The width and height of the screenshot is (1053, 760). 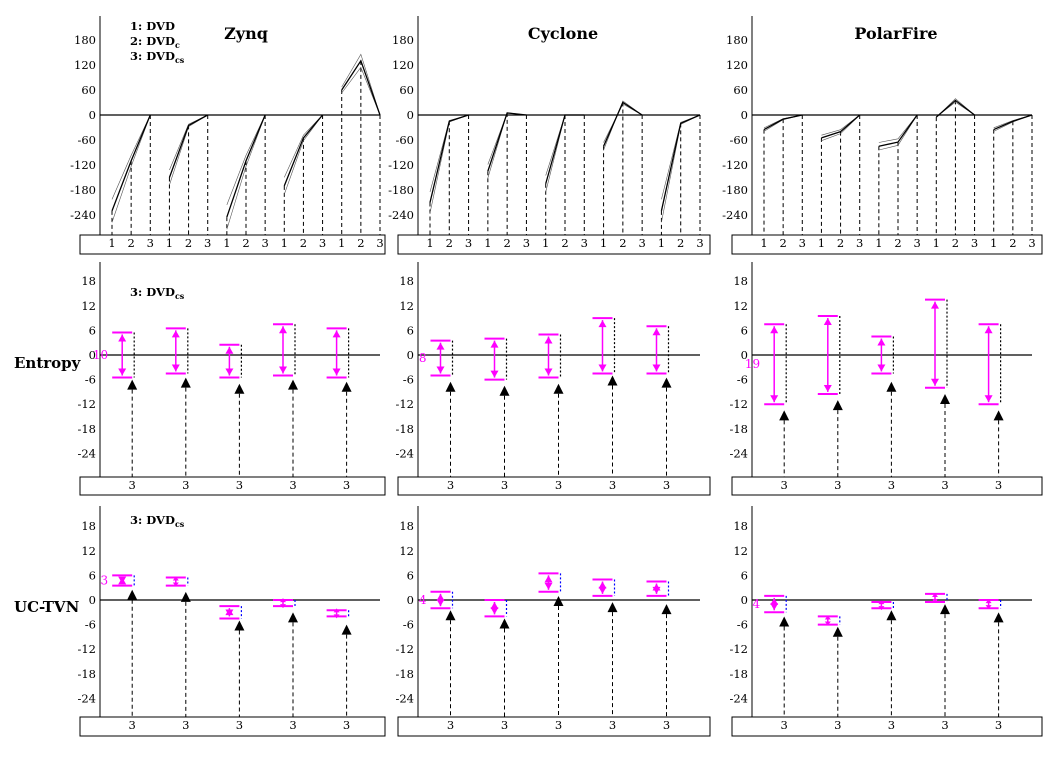 What do you see at coordinates (86, 140) in the screenshot?
I see `y-tick-label: -60` at bounding box center [86, 140].